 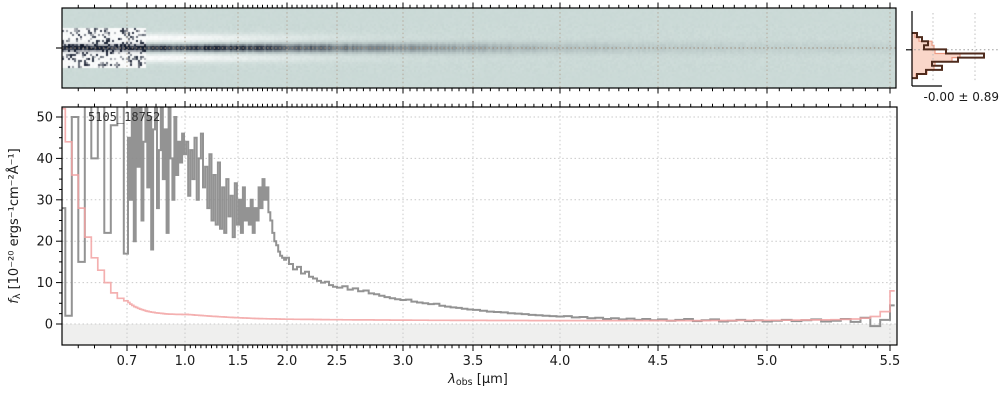 What do you see at coordinates (14, 221) in the screenshot?
I see `y-axis-label-units: [10⁻²⁰ ergs⁻¹cm⁻²Å⁻¹]` at bounding box center [14, 221].